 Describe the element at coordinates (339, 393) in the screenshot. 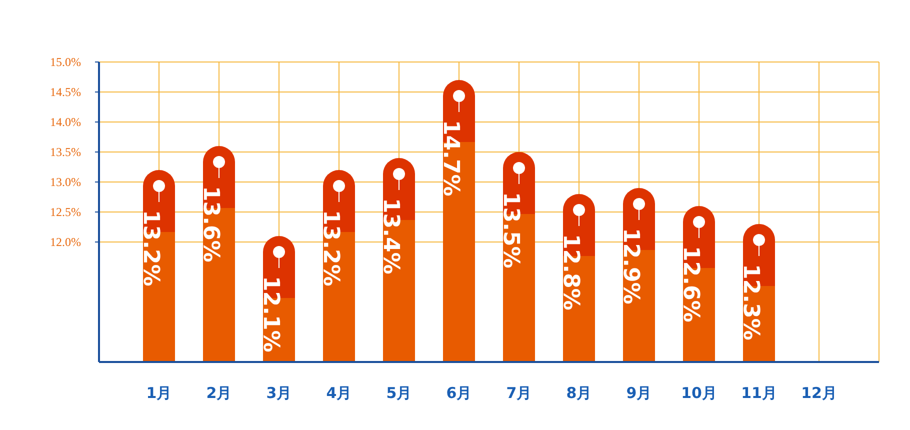

I see `x-tick-label: 4月` at that location.